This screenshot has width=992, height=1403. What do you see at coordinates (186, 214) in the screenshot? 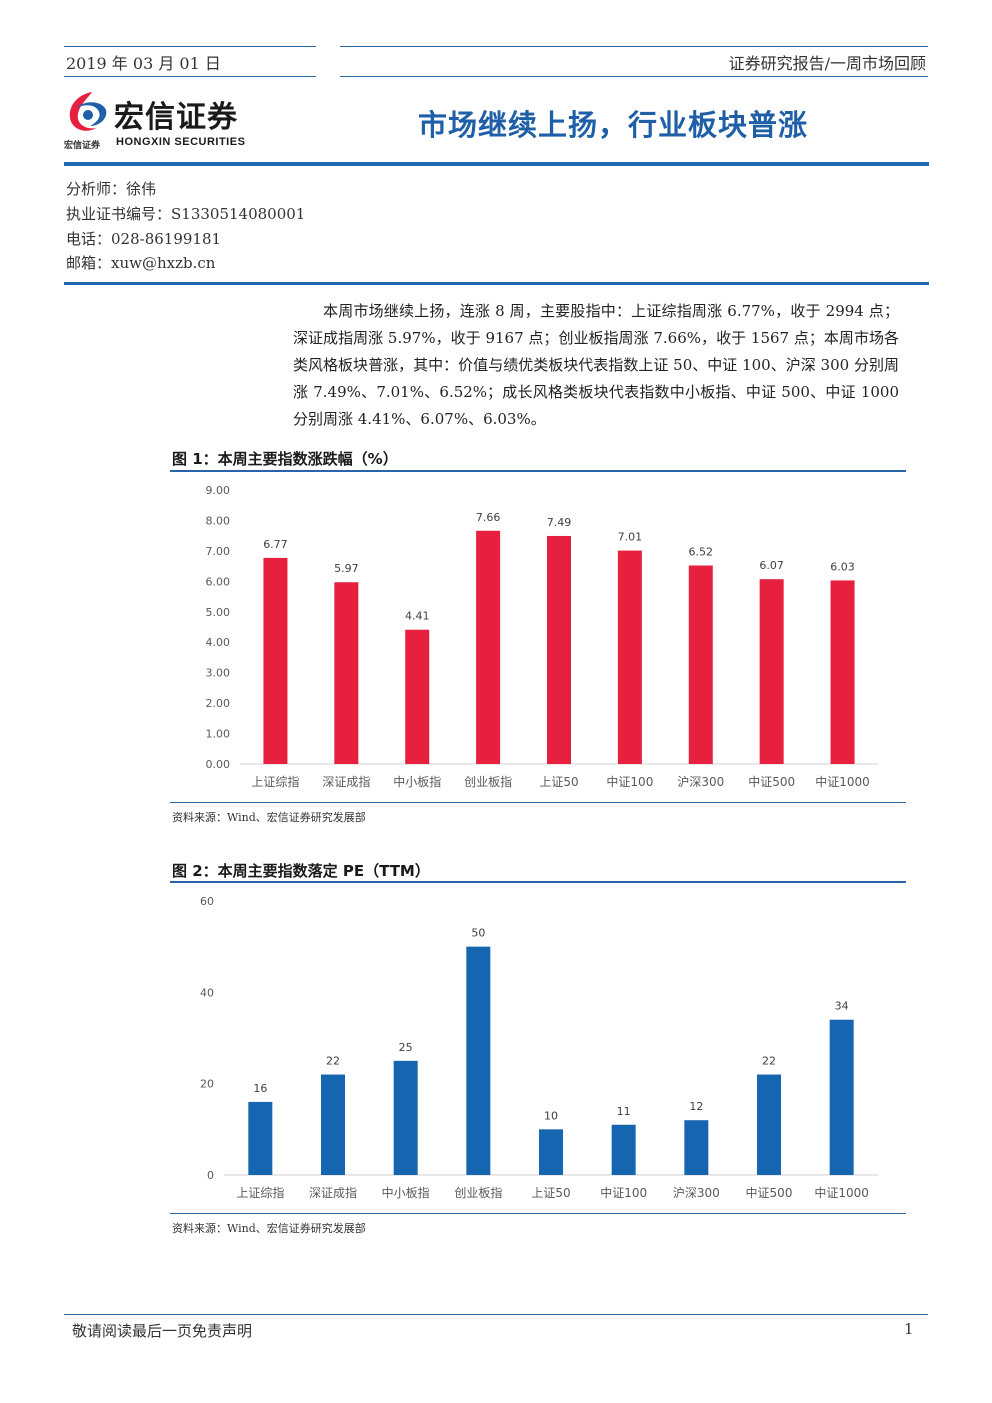
I see `analyst-cert: 执业证书编号：S1330514080001` at bounding box center [186, 214].